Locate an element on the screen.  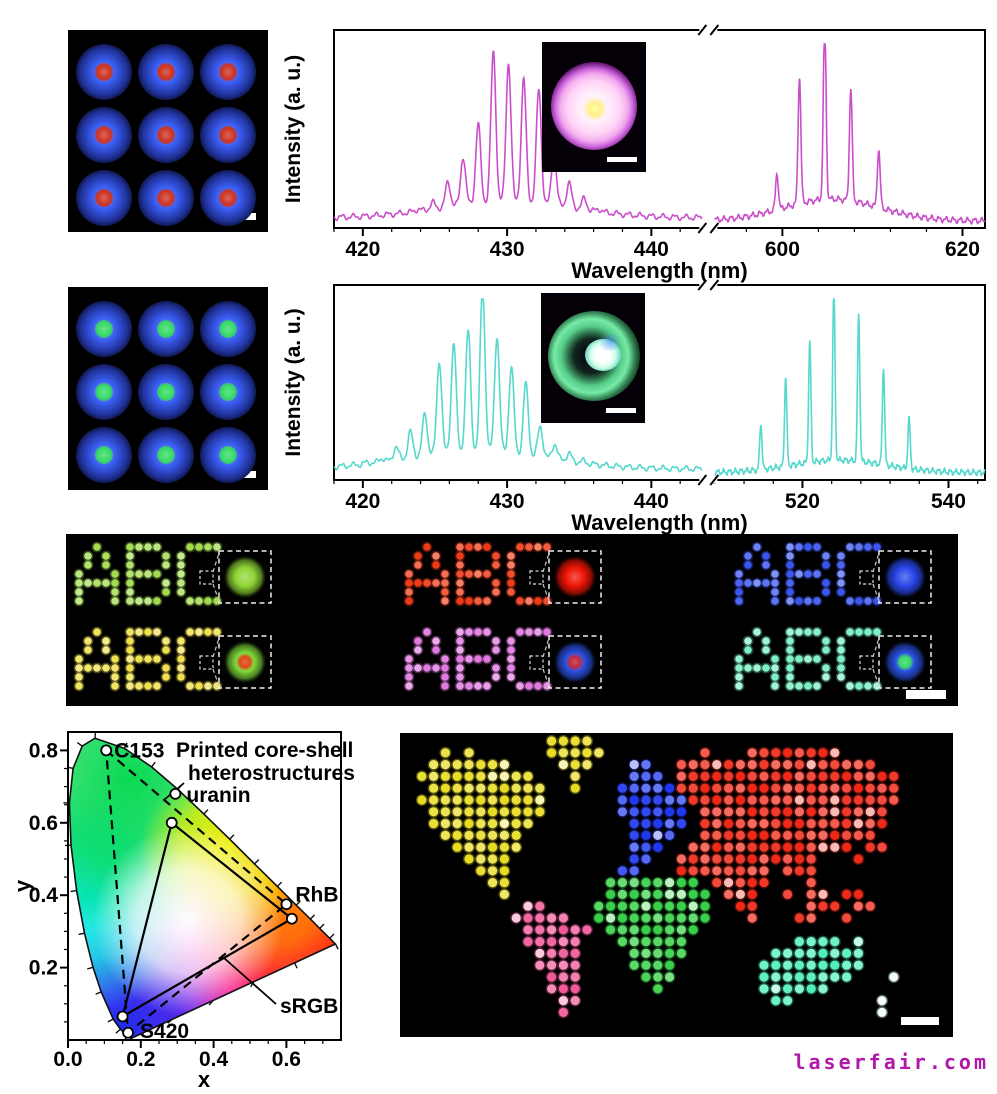
zoom-source-box is located at coordinates (206, 662).